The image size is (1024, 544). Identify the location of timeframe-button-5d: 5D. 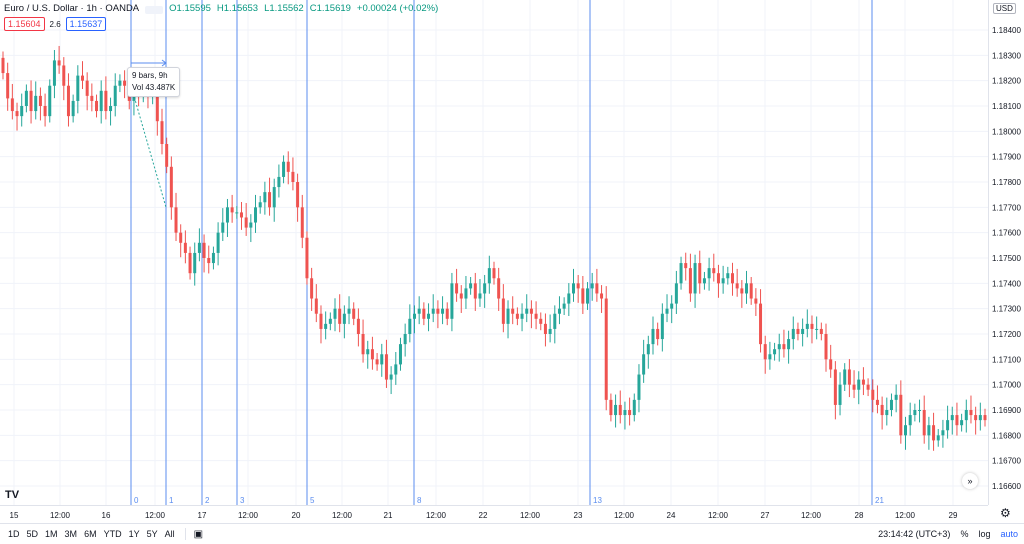
(32, 534).